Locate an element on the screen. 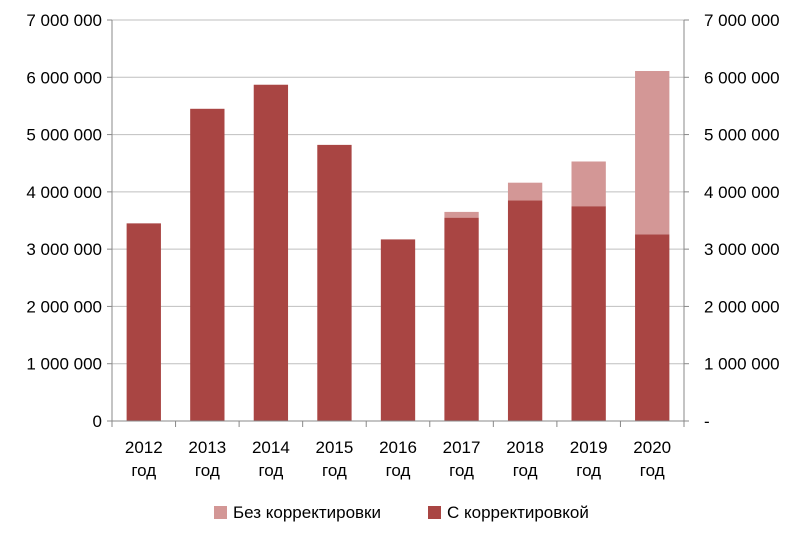 Image resolution: width=808 pixels, height=543 pixels. right-tick-label: 4 000 000 is located at coordinates (742, 192).